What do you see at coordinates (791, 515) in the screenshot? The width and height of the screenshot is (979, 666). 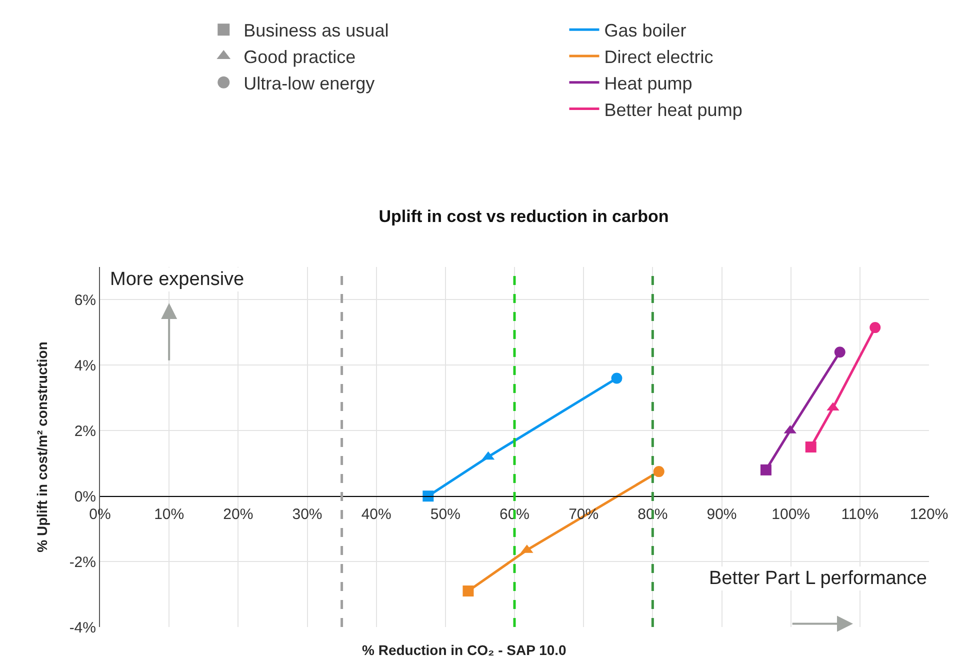 I see `x-tick-label: 100%` at bounding box center [791, 515].